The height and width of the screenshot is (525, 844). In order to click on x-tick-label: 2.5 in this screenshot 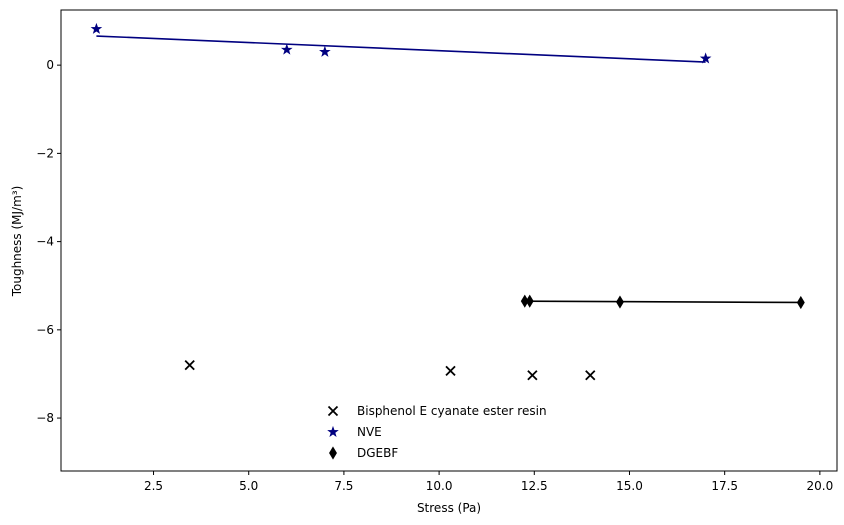, I will do `click(153, 486)`.